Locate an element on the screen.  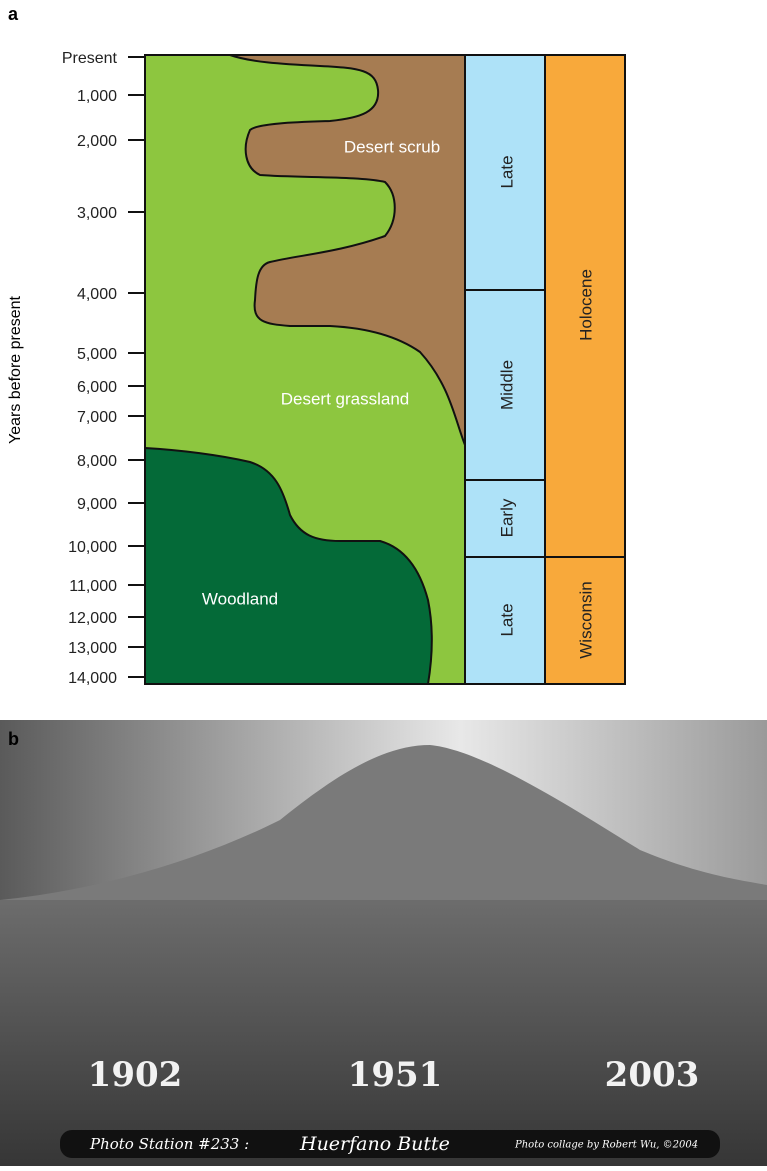
tick-label: 13,000 is located at coordinates (92, 648).